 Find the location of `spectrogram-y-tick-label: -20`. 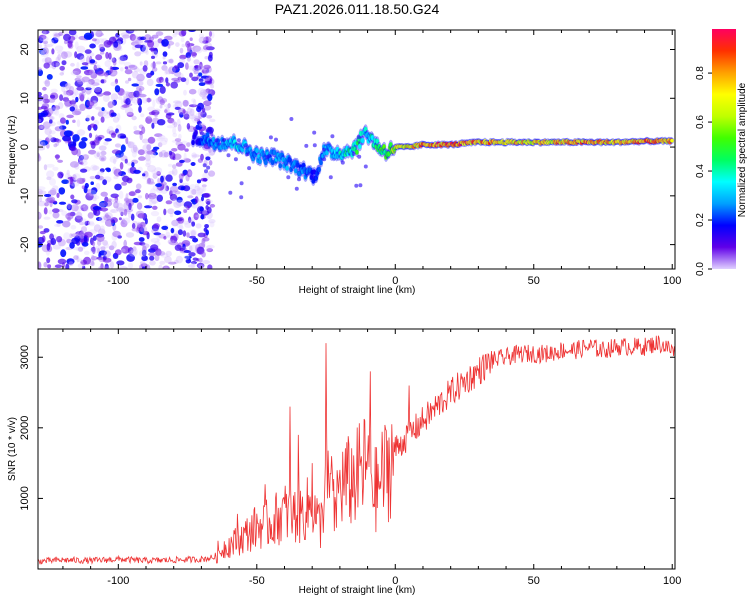

spectrogram-y-tick-label: -20 is located at coordinates (25, 245).